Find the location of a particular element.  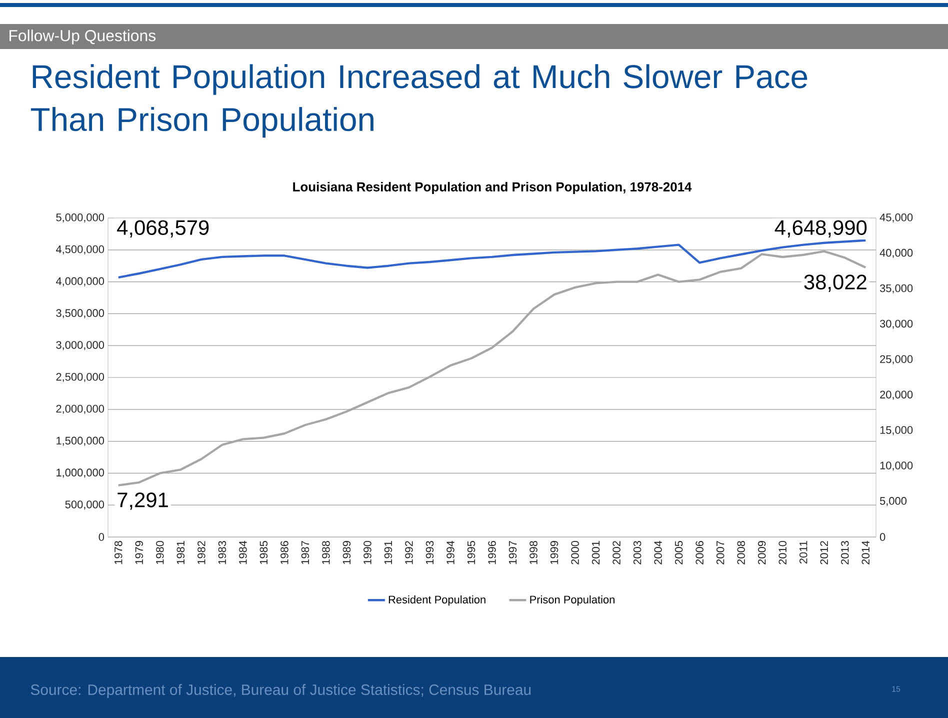

x-tick-label: 1980 is located at coordinates (160, 552).